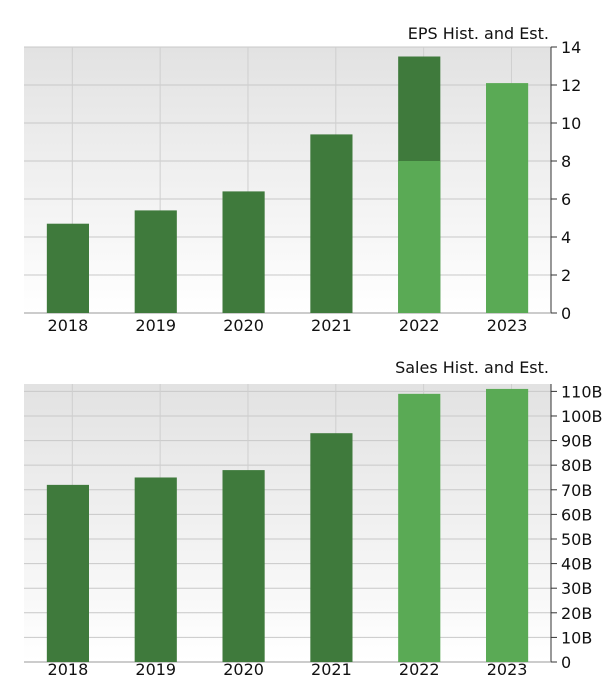 Image resolution: width=613 pixels, height=682 pixels. What do you see at coordinates (576, 539) in the screenshot?
I see `y-tick-label: 50B` at bounding box center [576, 539].